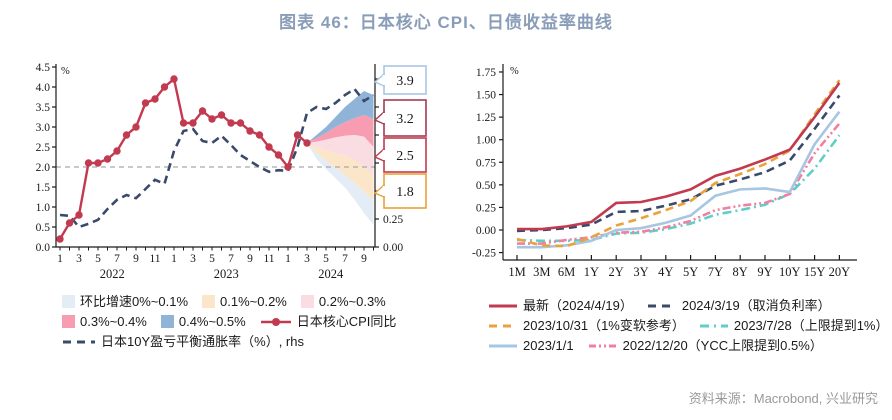 The width and height of the screenshot is (892, 420). I want to click on legend-item-2023-07-28: 2023/7/28（上限提到1%）, so click(794, 325).